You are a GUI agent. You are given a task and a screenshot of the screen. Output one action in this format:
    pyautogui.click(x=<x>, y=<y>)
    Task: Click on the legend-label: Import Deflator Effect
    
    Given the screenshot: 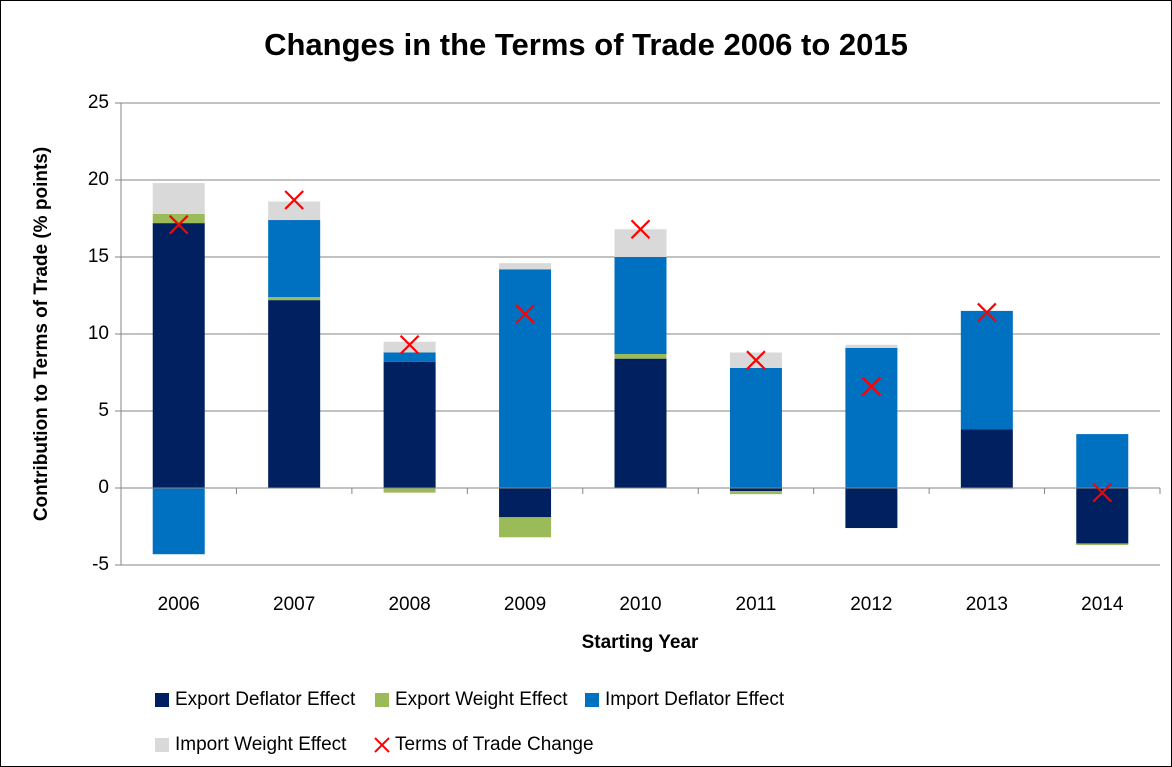 What is the action you would take?
    pyautogui.click(x=695, y=699)
    